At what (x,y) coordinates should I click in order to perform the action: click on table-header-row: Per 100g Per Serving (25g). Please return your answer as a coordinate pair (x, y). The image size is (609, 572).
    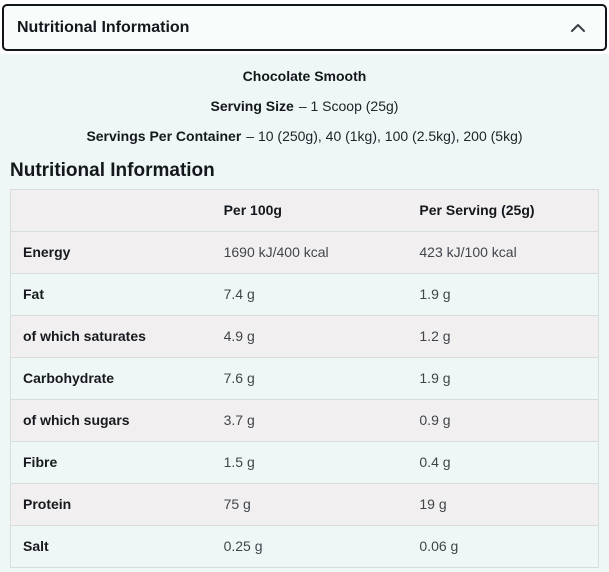
    Looking at the image, I should click on (304, 210).